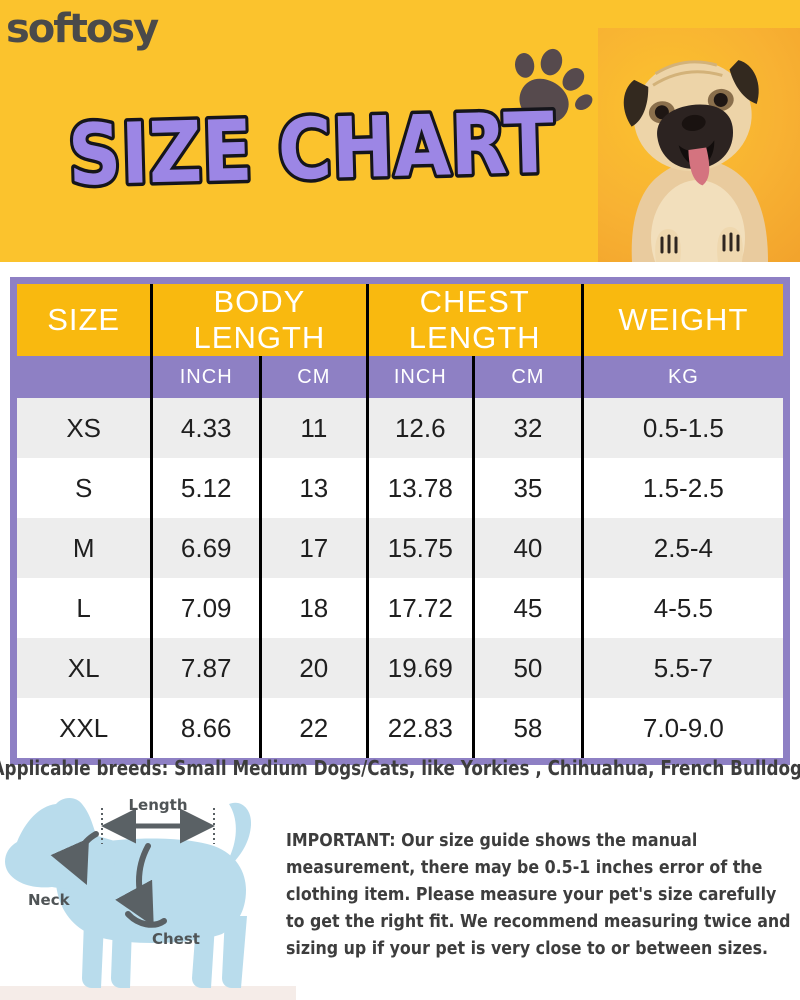  I want to click on chest-cm-cell: 40, so click(527, 548).